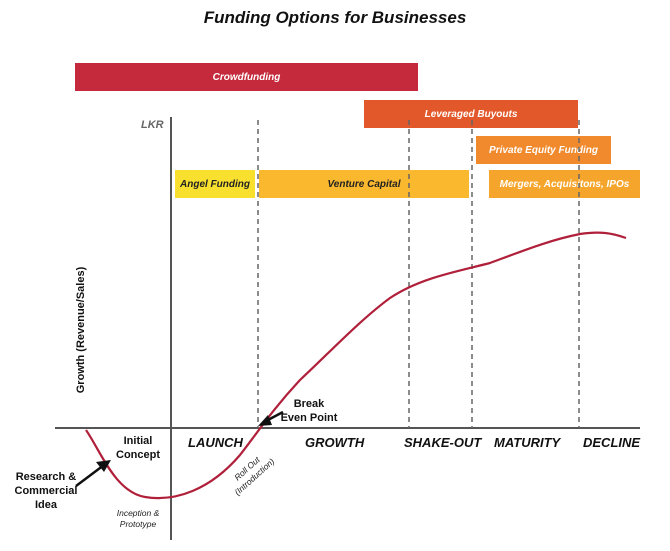  I want to click on y-axis-label: Growth (Revenue/Sales), so click(81, 330).